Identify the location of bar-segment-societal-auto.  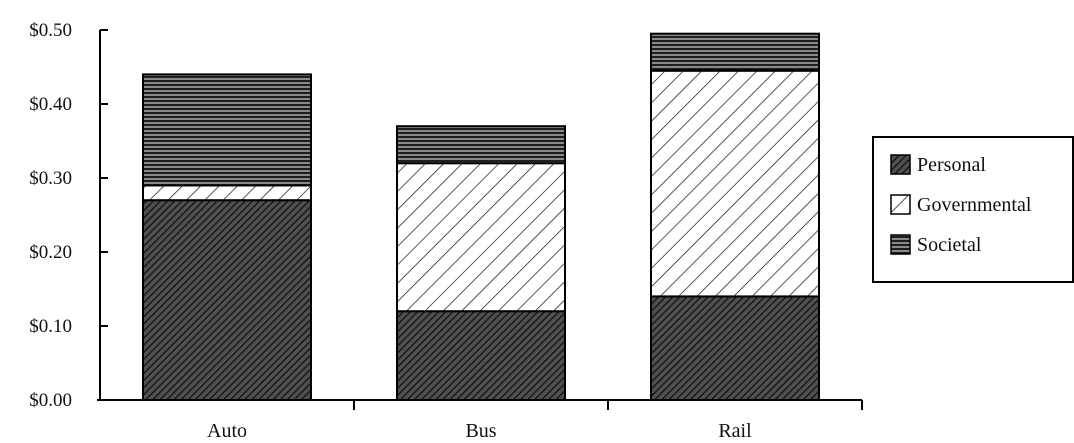
(227, 130).